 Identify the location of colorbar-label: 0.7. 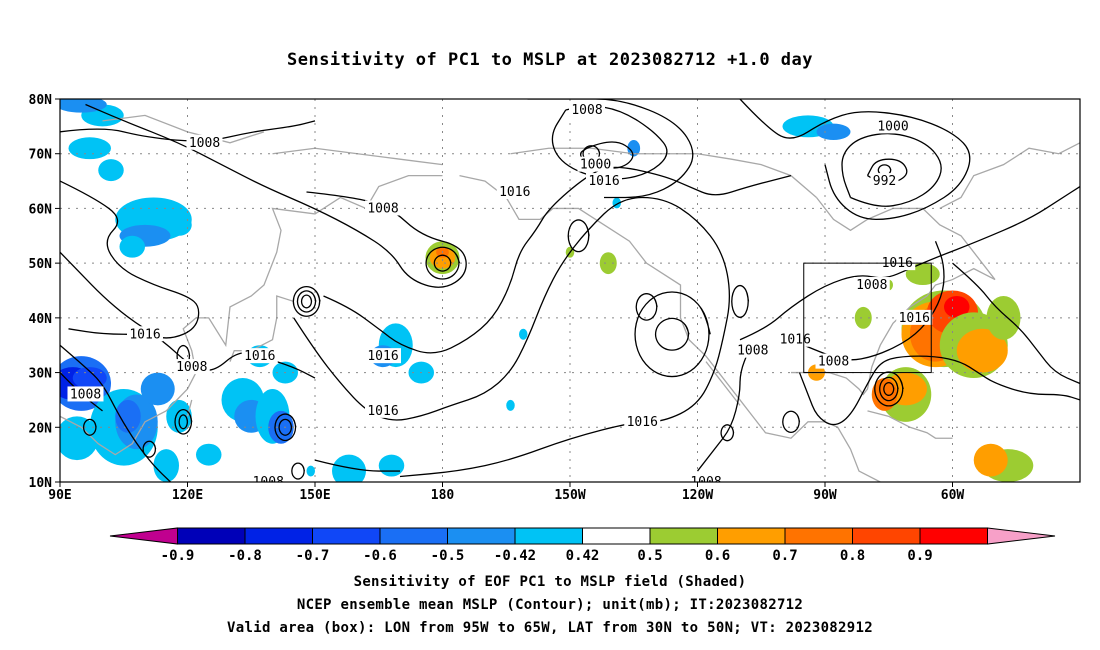
(784, 556).